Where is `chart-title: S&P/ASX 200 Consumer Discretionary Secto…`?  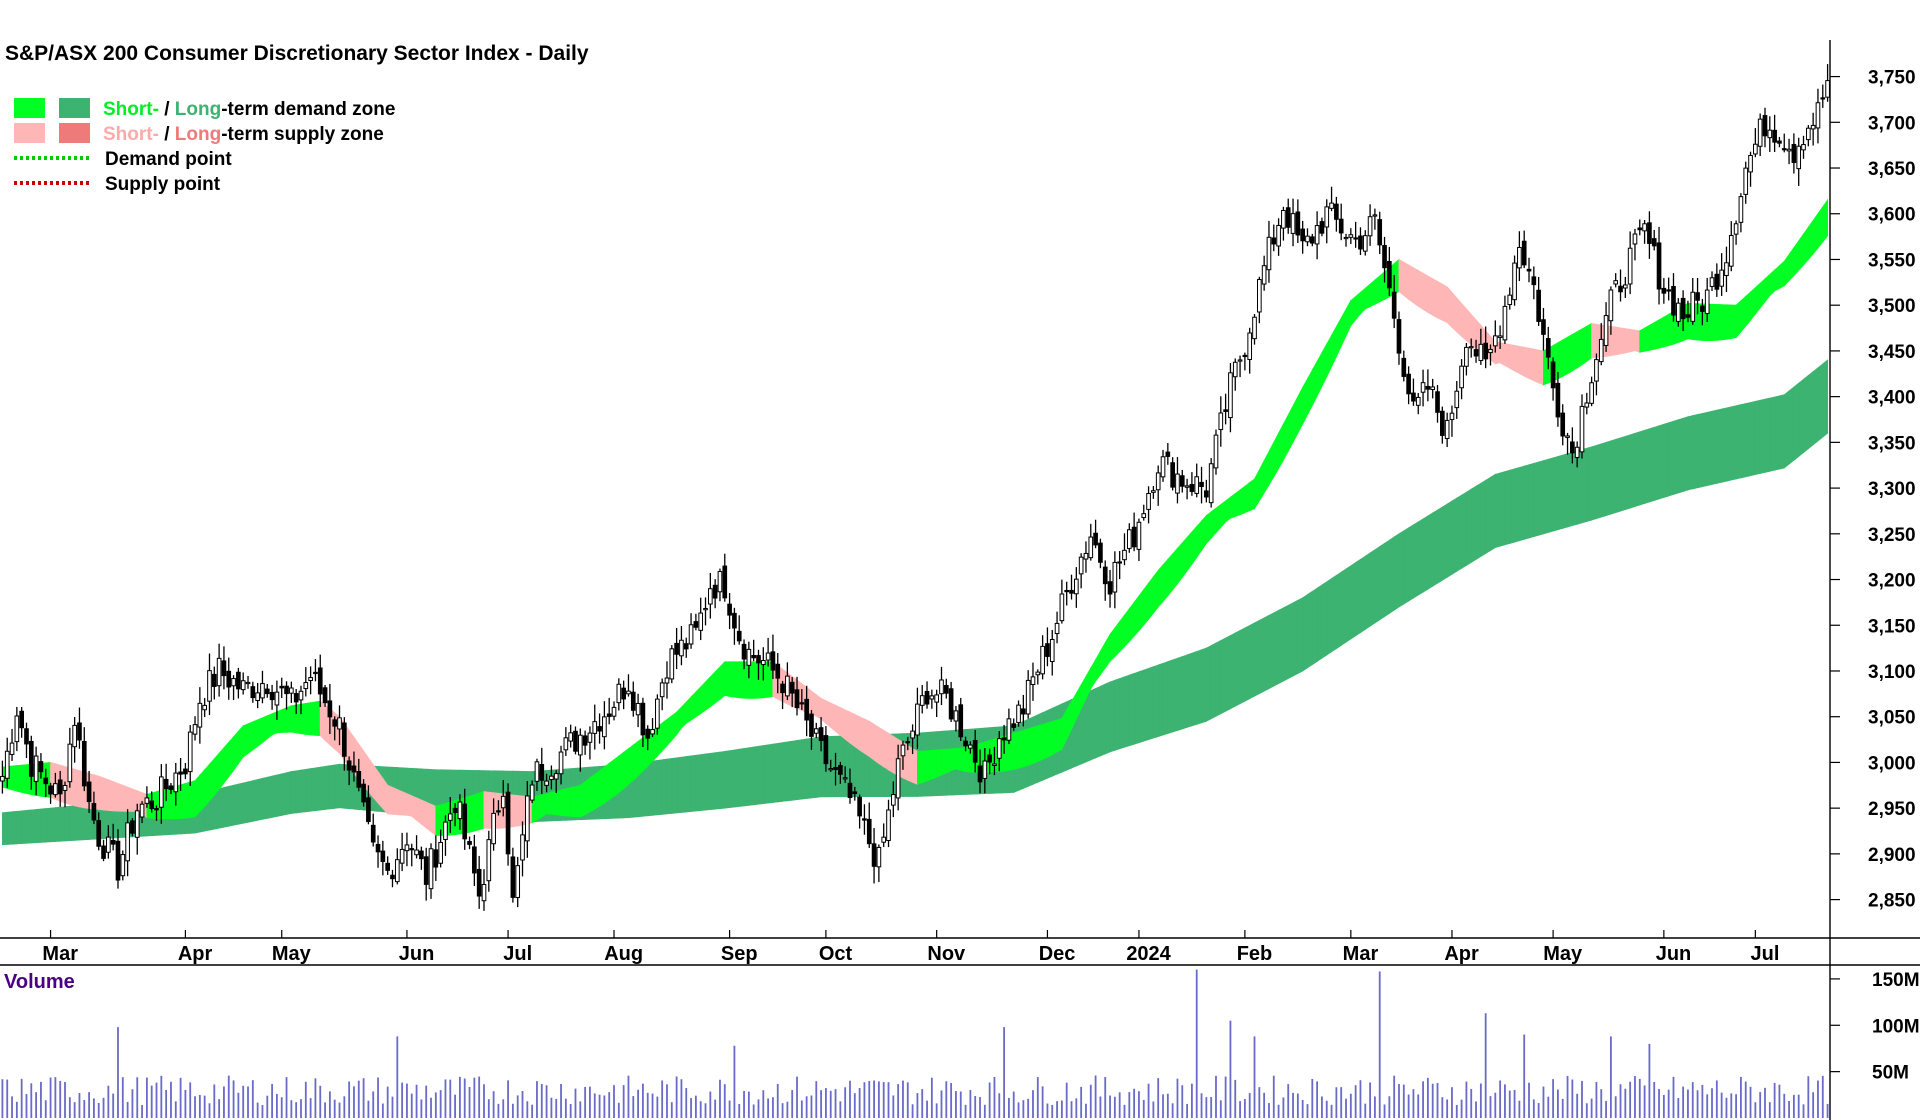
chart-title: S&P/ASX 200 Consumer Discretionary Secto… is located at coordinates (297, 53).